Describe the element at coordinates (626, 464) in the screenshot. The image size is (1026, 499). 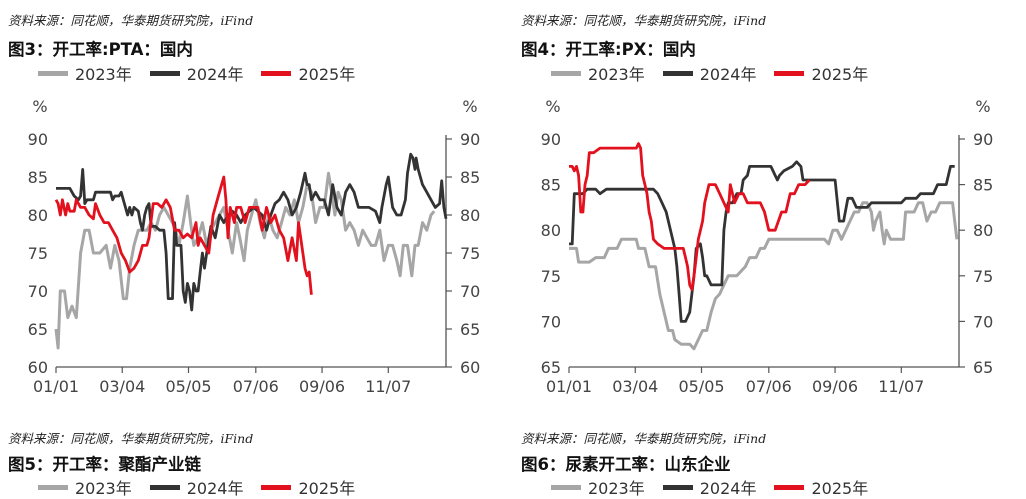
I see `chart-title-lower: 图6：尿素开工率：山东企业` at that location.